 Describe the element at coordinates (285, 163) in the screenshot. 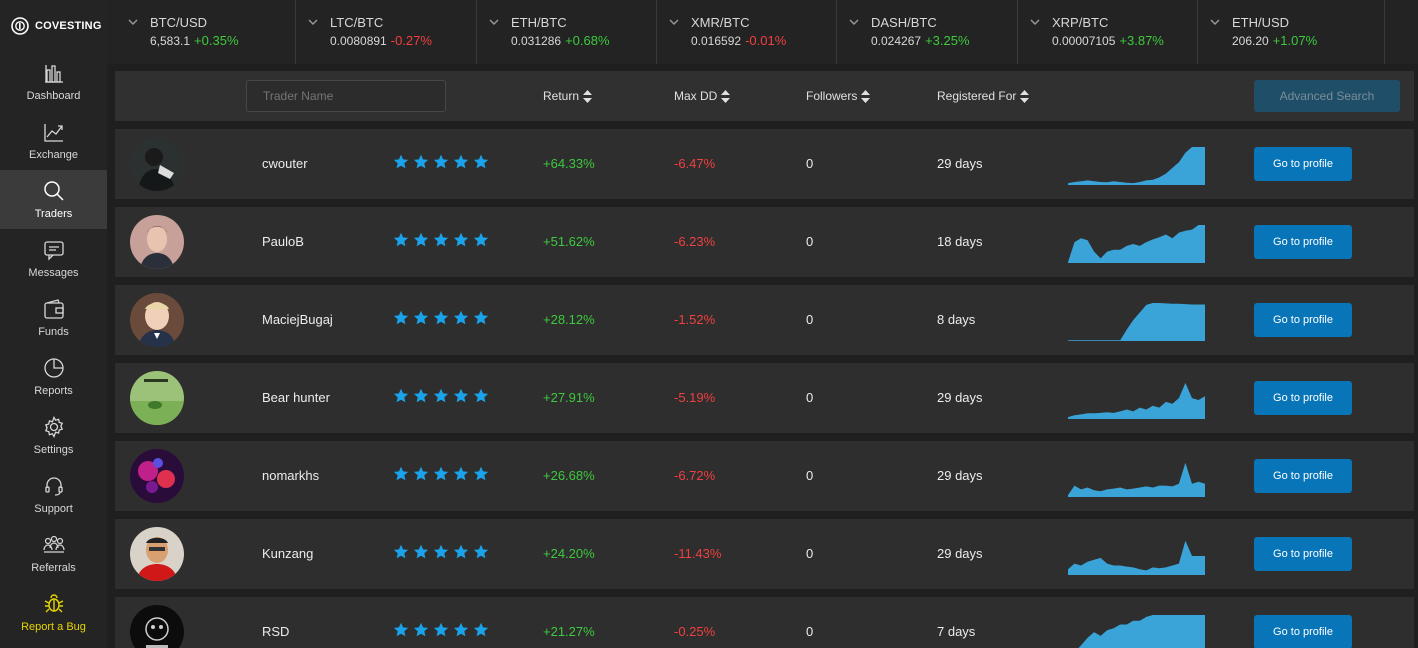

I see `trader-name: cwouter` at that location.